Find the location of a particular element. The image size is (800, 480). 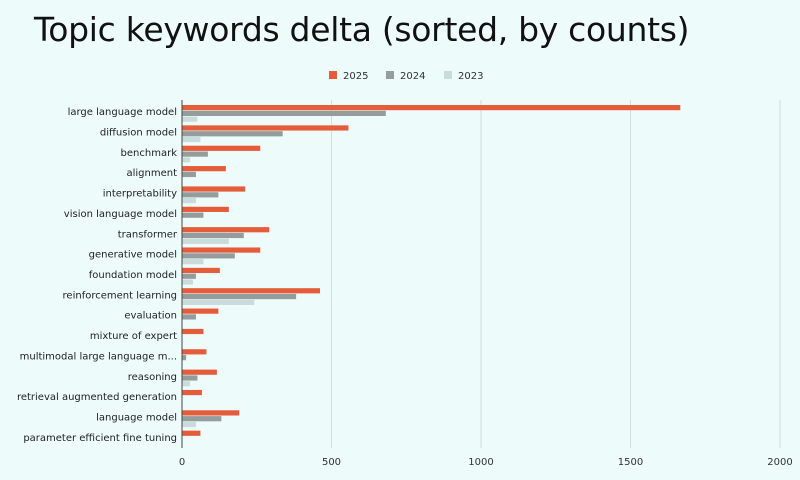

category-label: transformer is located at coordinates (148, 234).